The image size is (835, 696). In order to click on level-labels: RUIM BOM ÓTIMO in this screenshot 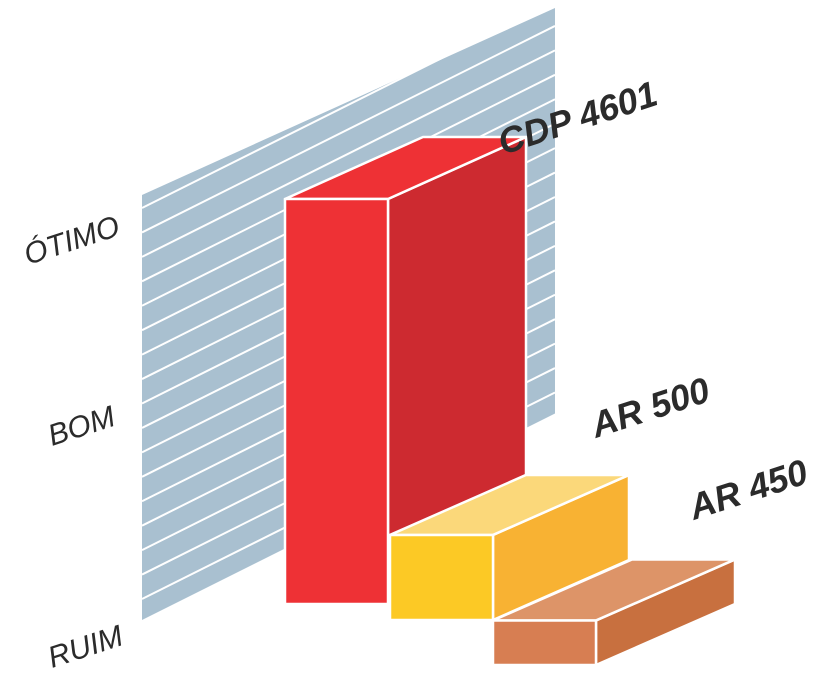, I will do `click(73, 442)`.